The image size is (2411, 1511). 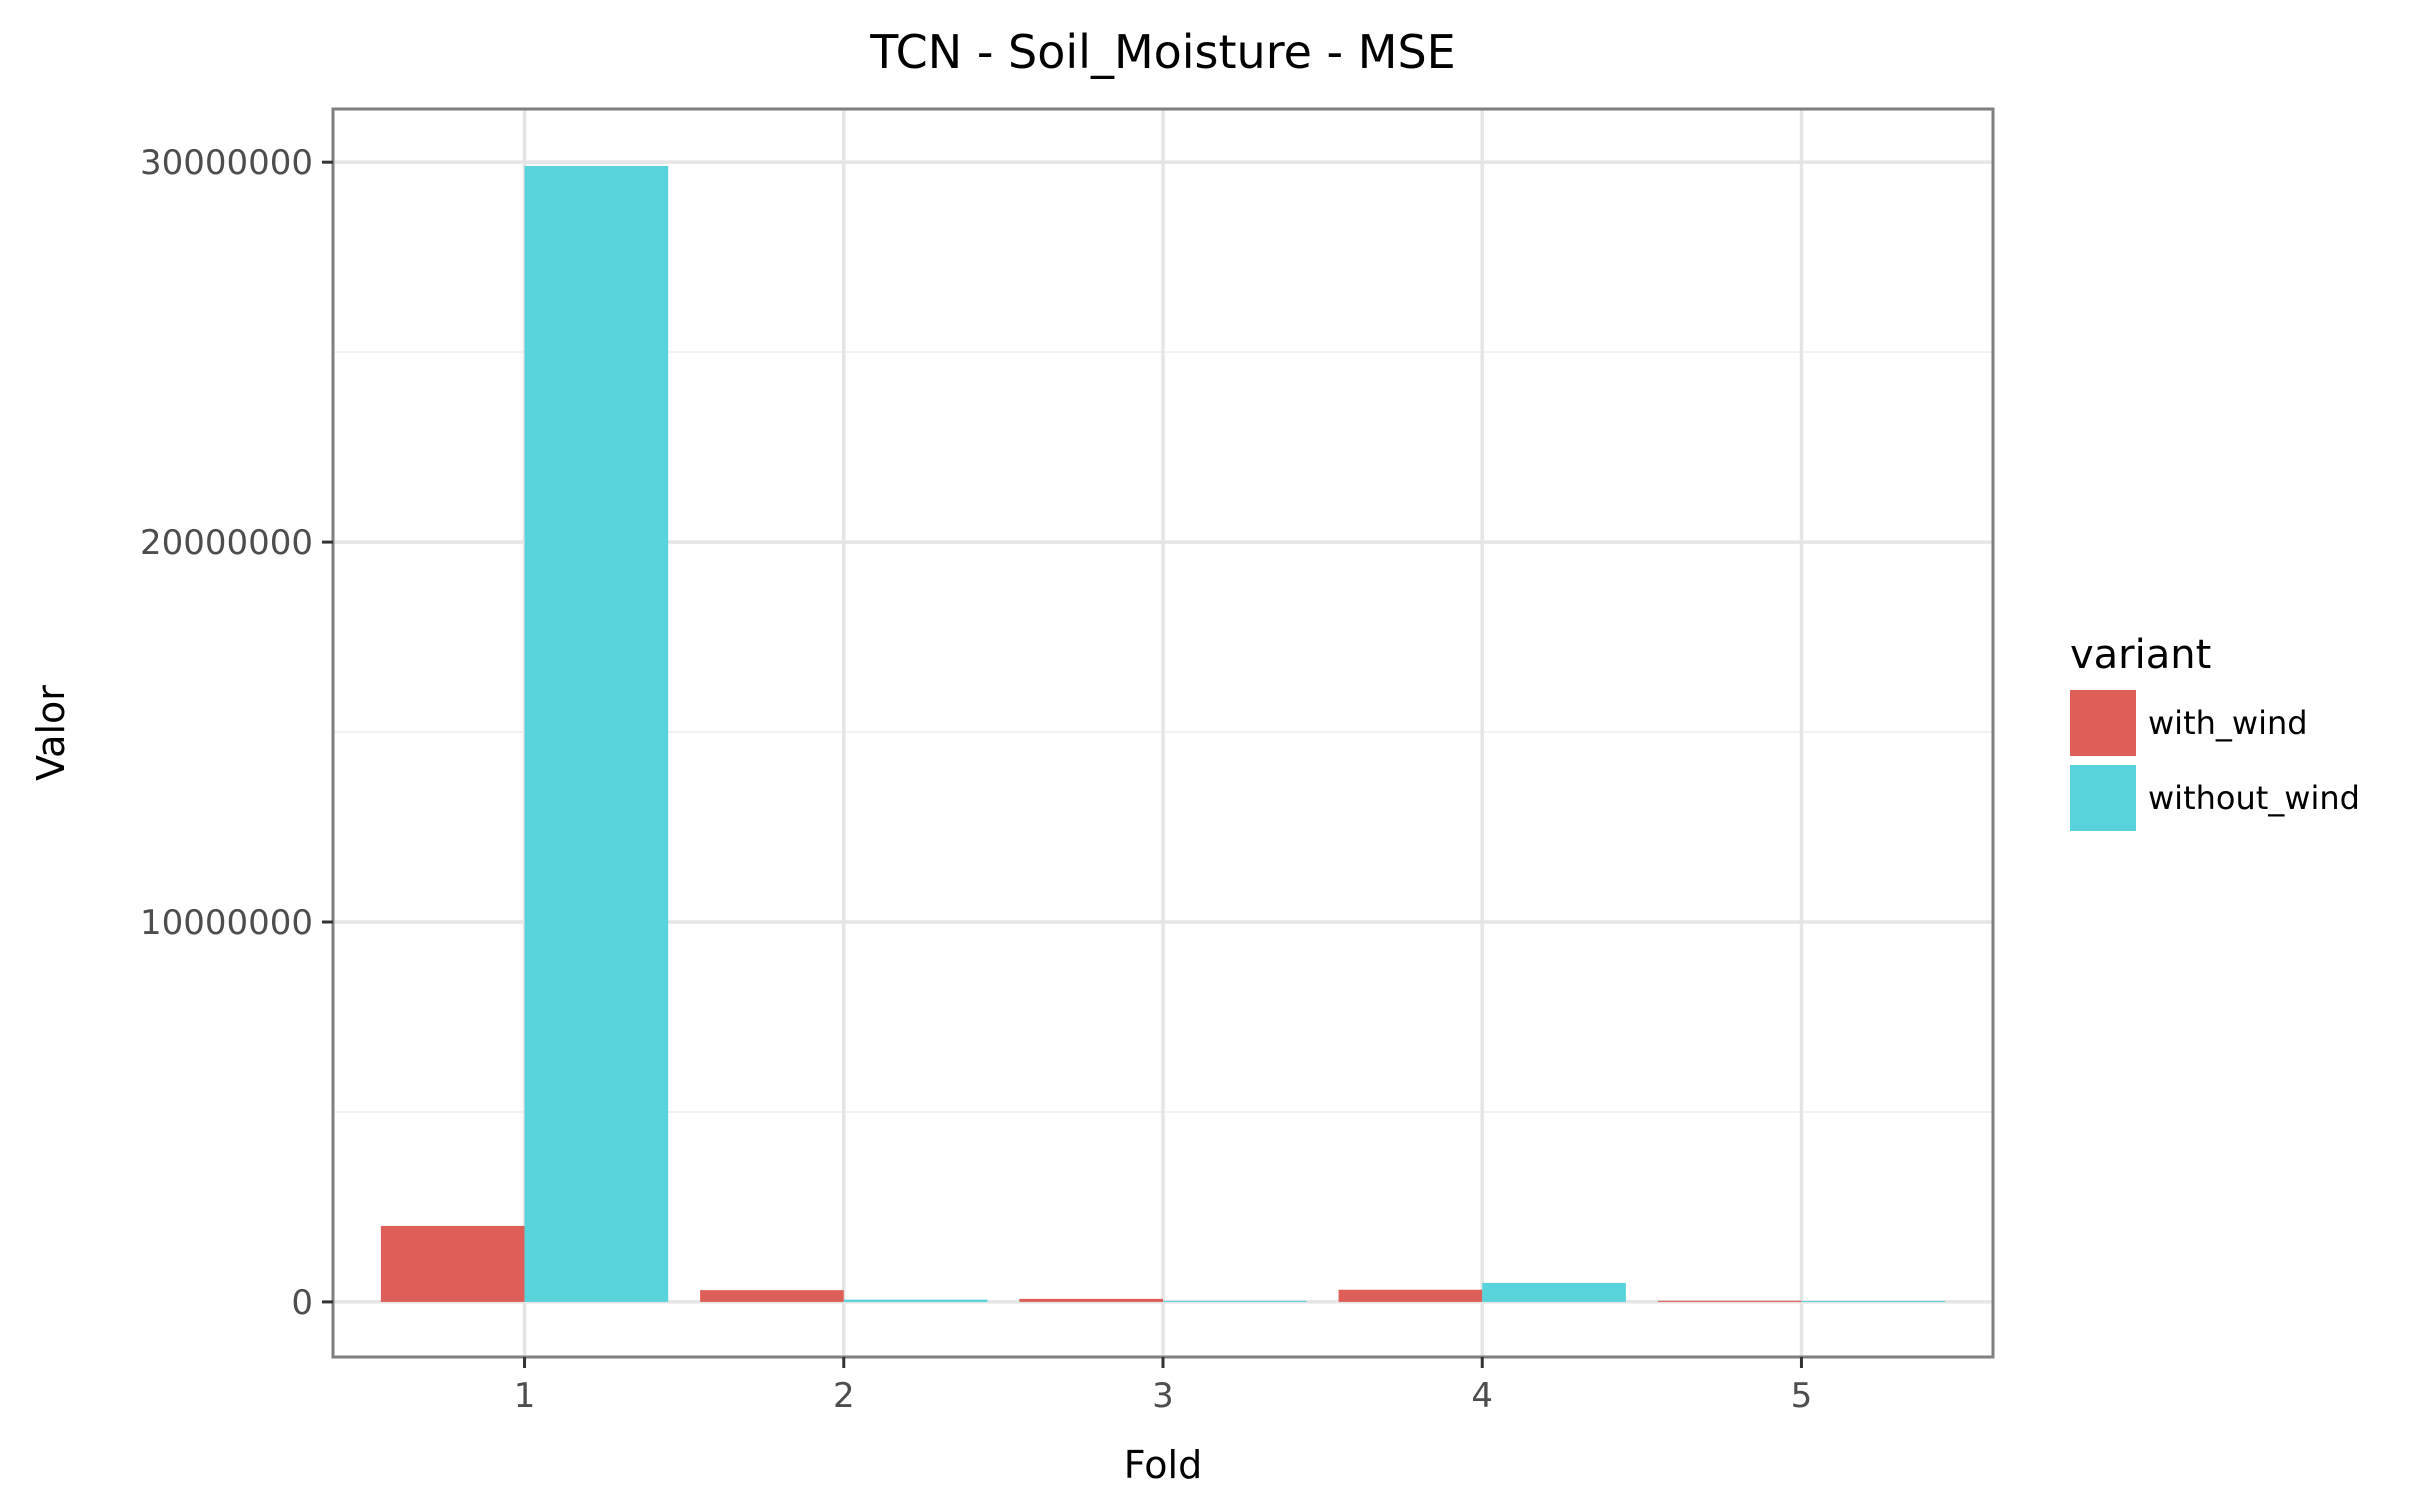 I want to click on y-tick-label: 0, so click(x=302, y=1303).